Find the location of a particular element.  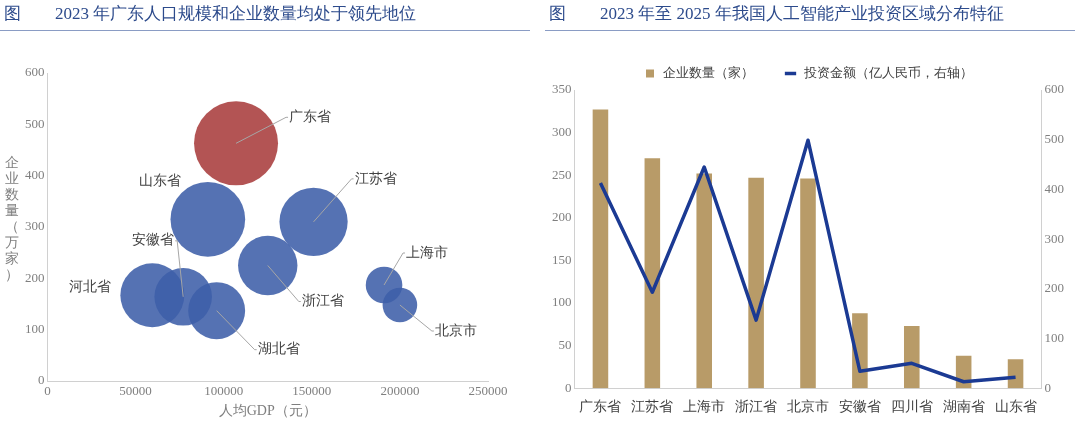

x-tick-label: 湖南省 is located at coordinates (963, 407).